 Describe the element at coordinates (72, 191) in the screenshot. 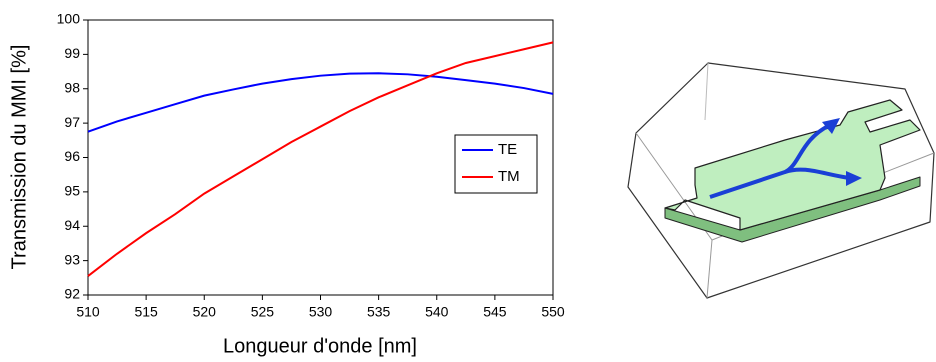

I see `y-tick-label: 95` at that location.